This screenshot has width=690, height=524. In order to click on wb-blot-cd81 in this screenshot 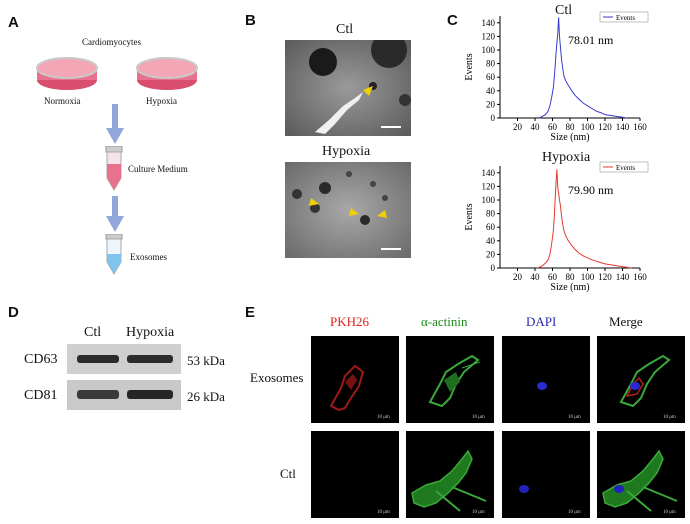, I will do `click(124, 395)`.